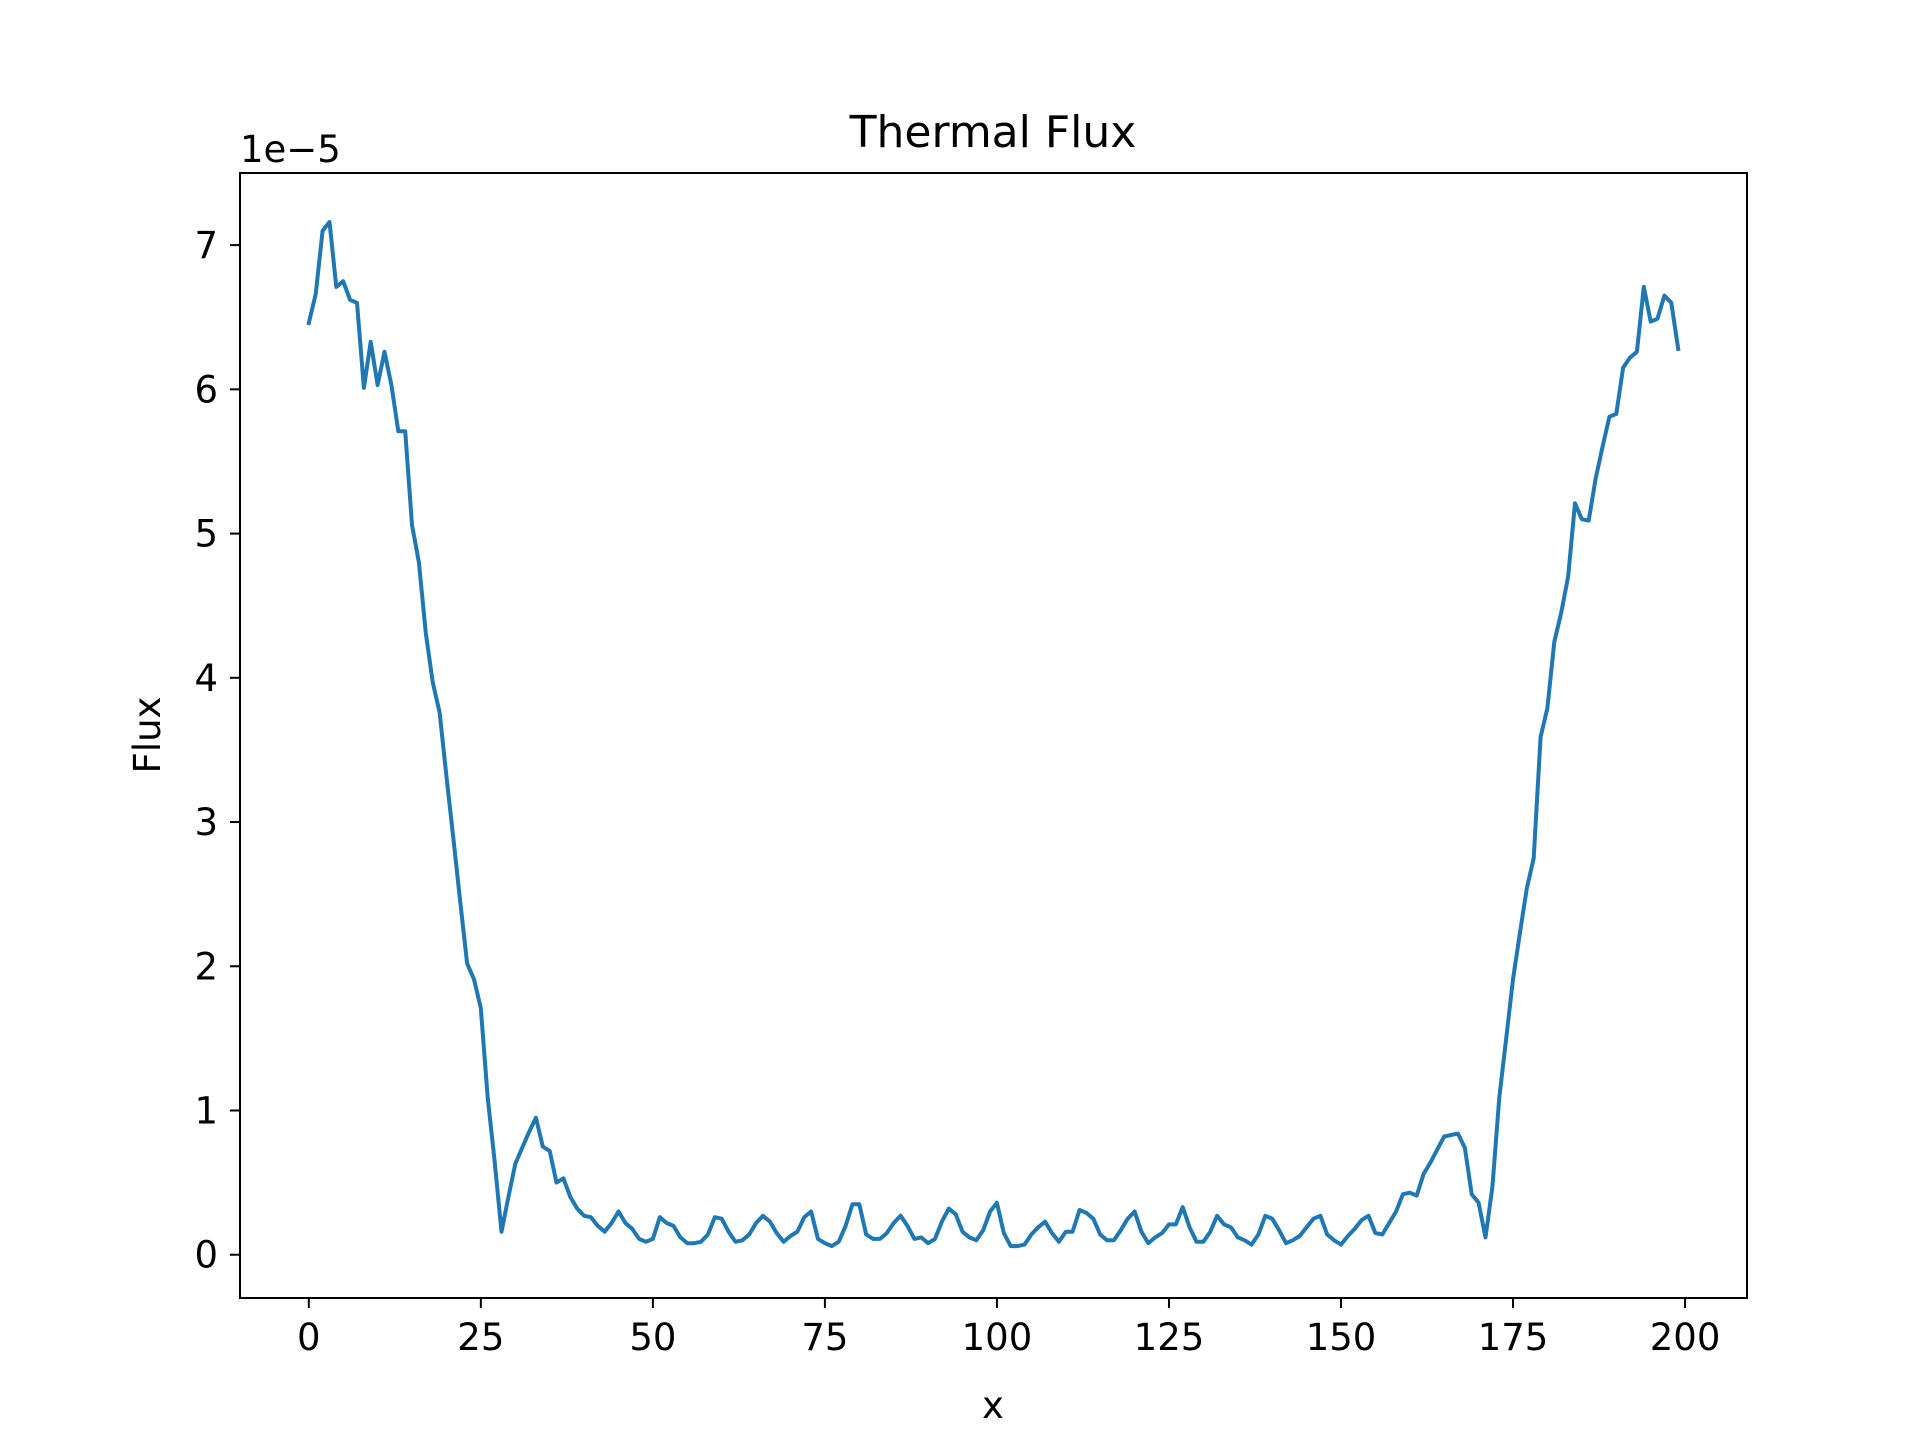  I want to click on x-tick-label: 50, so click(652, 1337).